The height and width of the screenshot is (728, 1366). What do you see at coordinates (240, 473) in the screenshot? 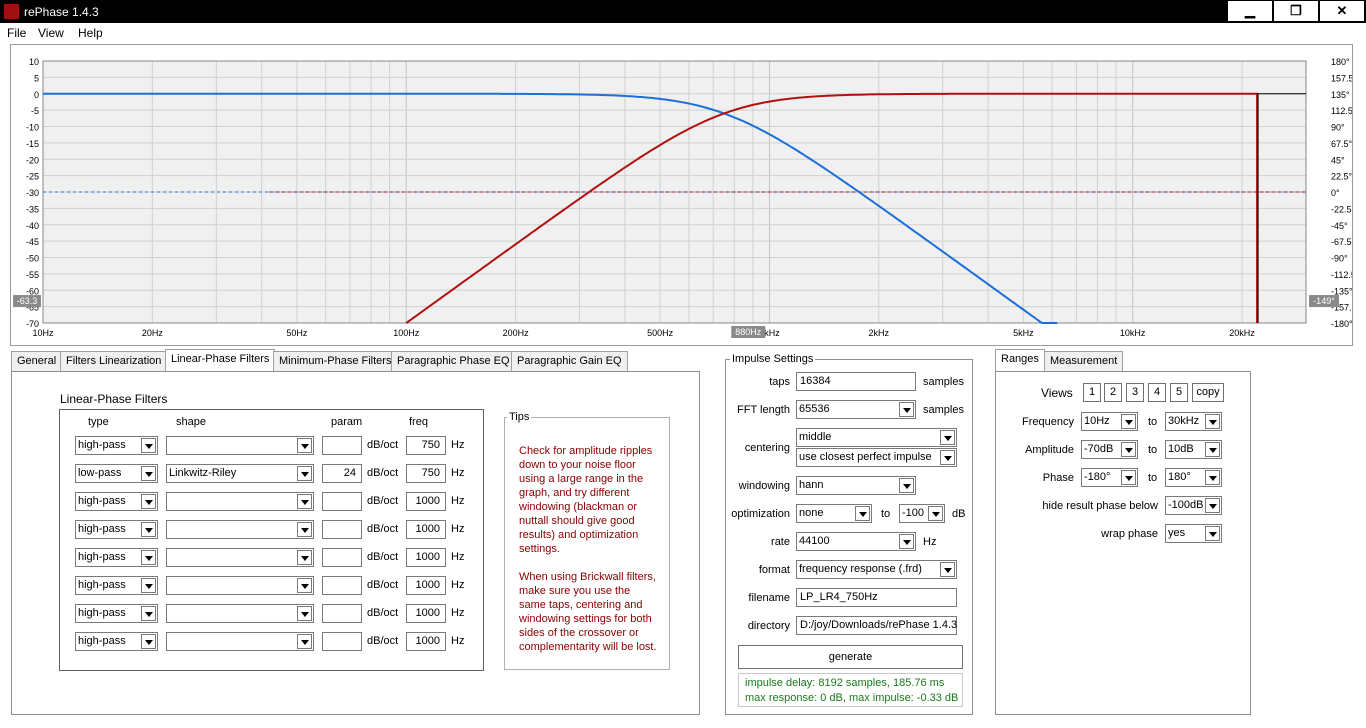
I see `filter-shape-select: Linkwitz-Riley` at bounding box center [240, 473].